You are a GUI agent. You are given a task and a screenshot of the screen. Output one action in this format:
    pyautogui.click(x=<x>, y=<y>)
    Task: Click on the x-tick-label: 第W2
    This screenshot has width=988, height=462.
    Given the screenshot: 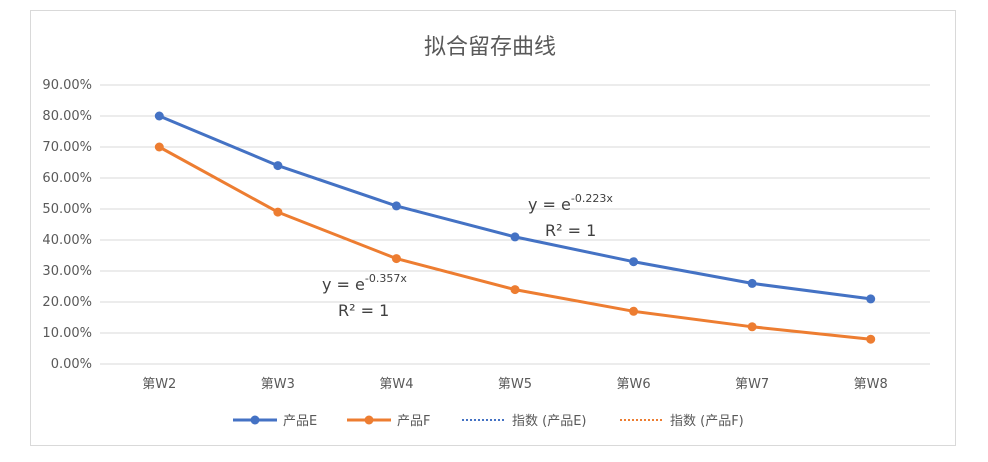 What is the action you would take?
    pyautogui.click(x=159, y=384)
    